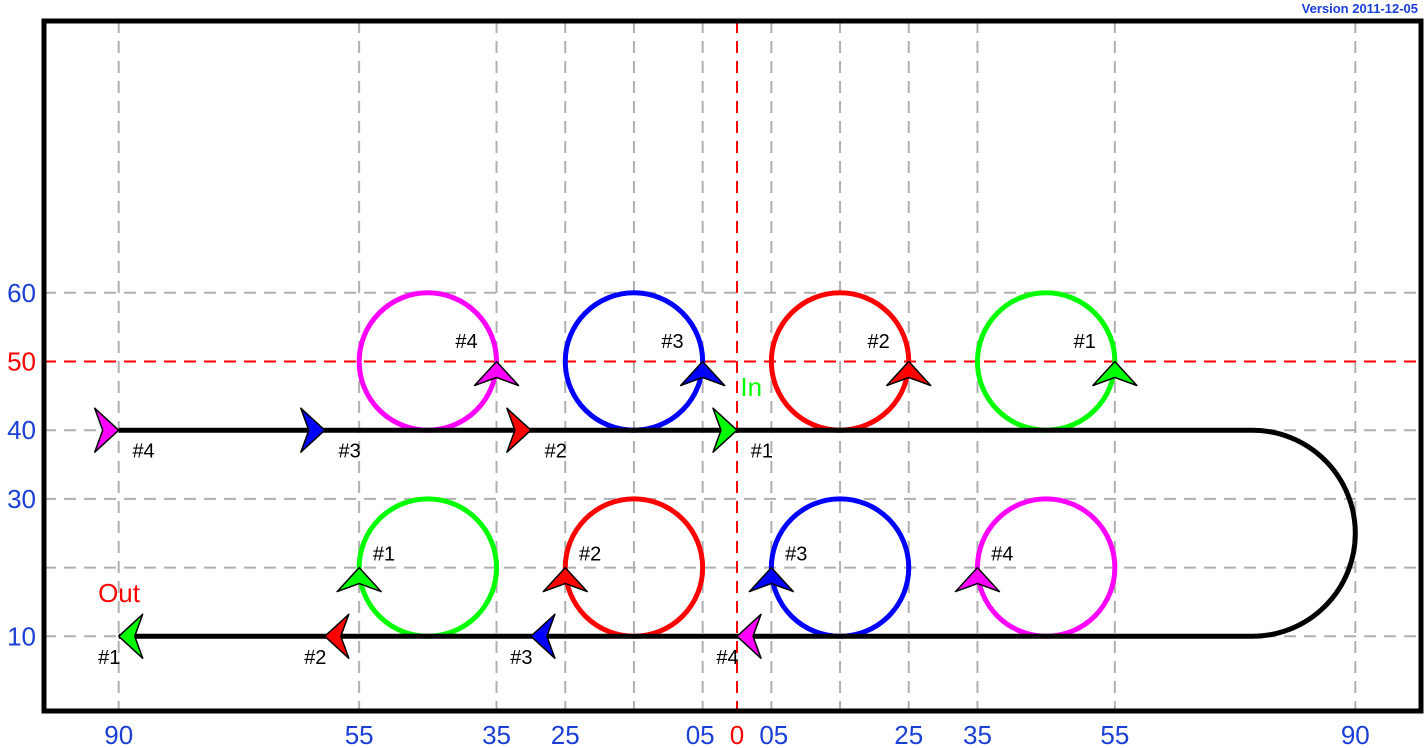  I want to click on marker-label-circle-upper-3: #3, so click(672, 342).